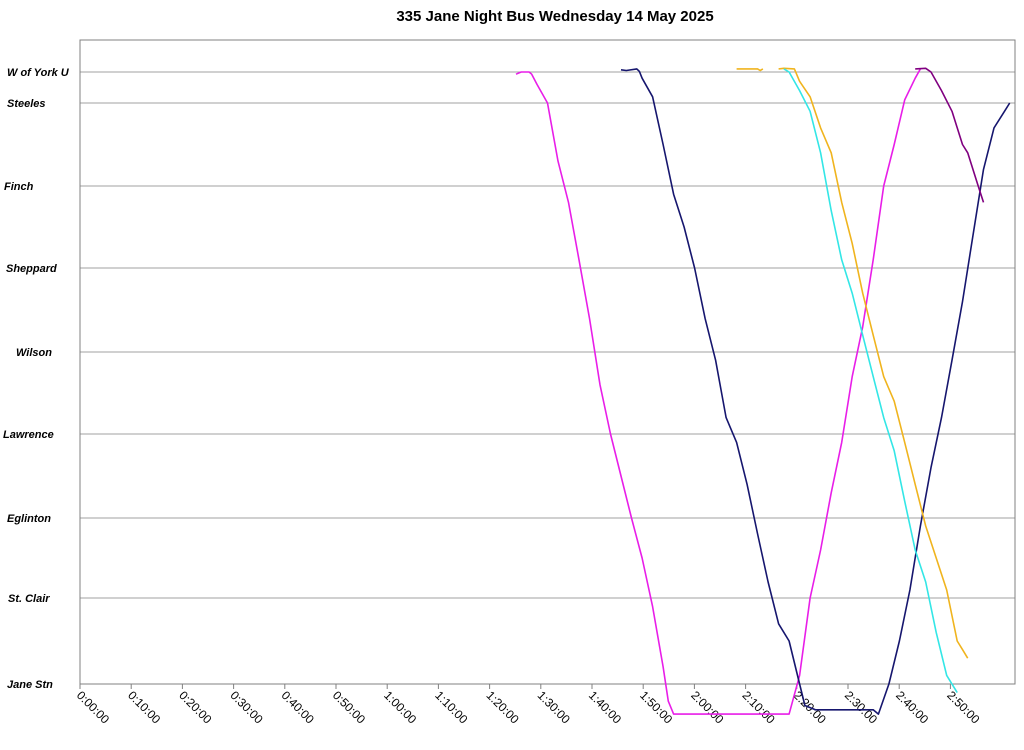 The image size is (1024, 750). What do you see at coordinates (515, 686) in the screenshot?
I see `x-tick-marks` at bounding box center [515, 686].